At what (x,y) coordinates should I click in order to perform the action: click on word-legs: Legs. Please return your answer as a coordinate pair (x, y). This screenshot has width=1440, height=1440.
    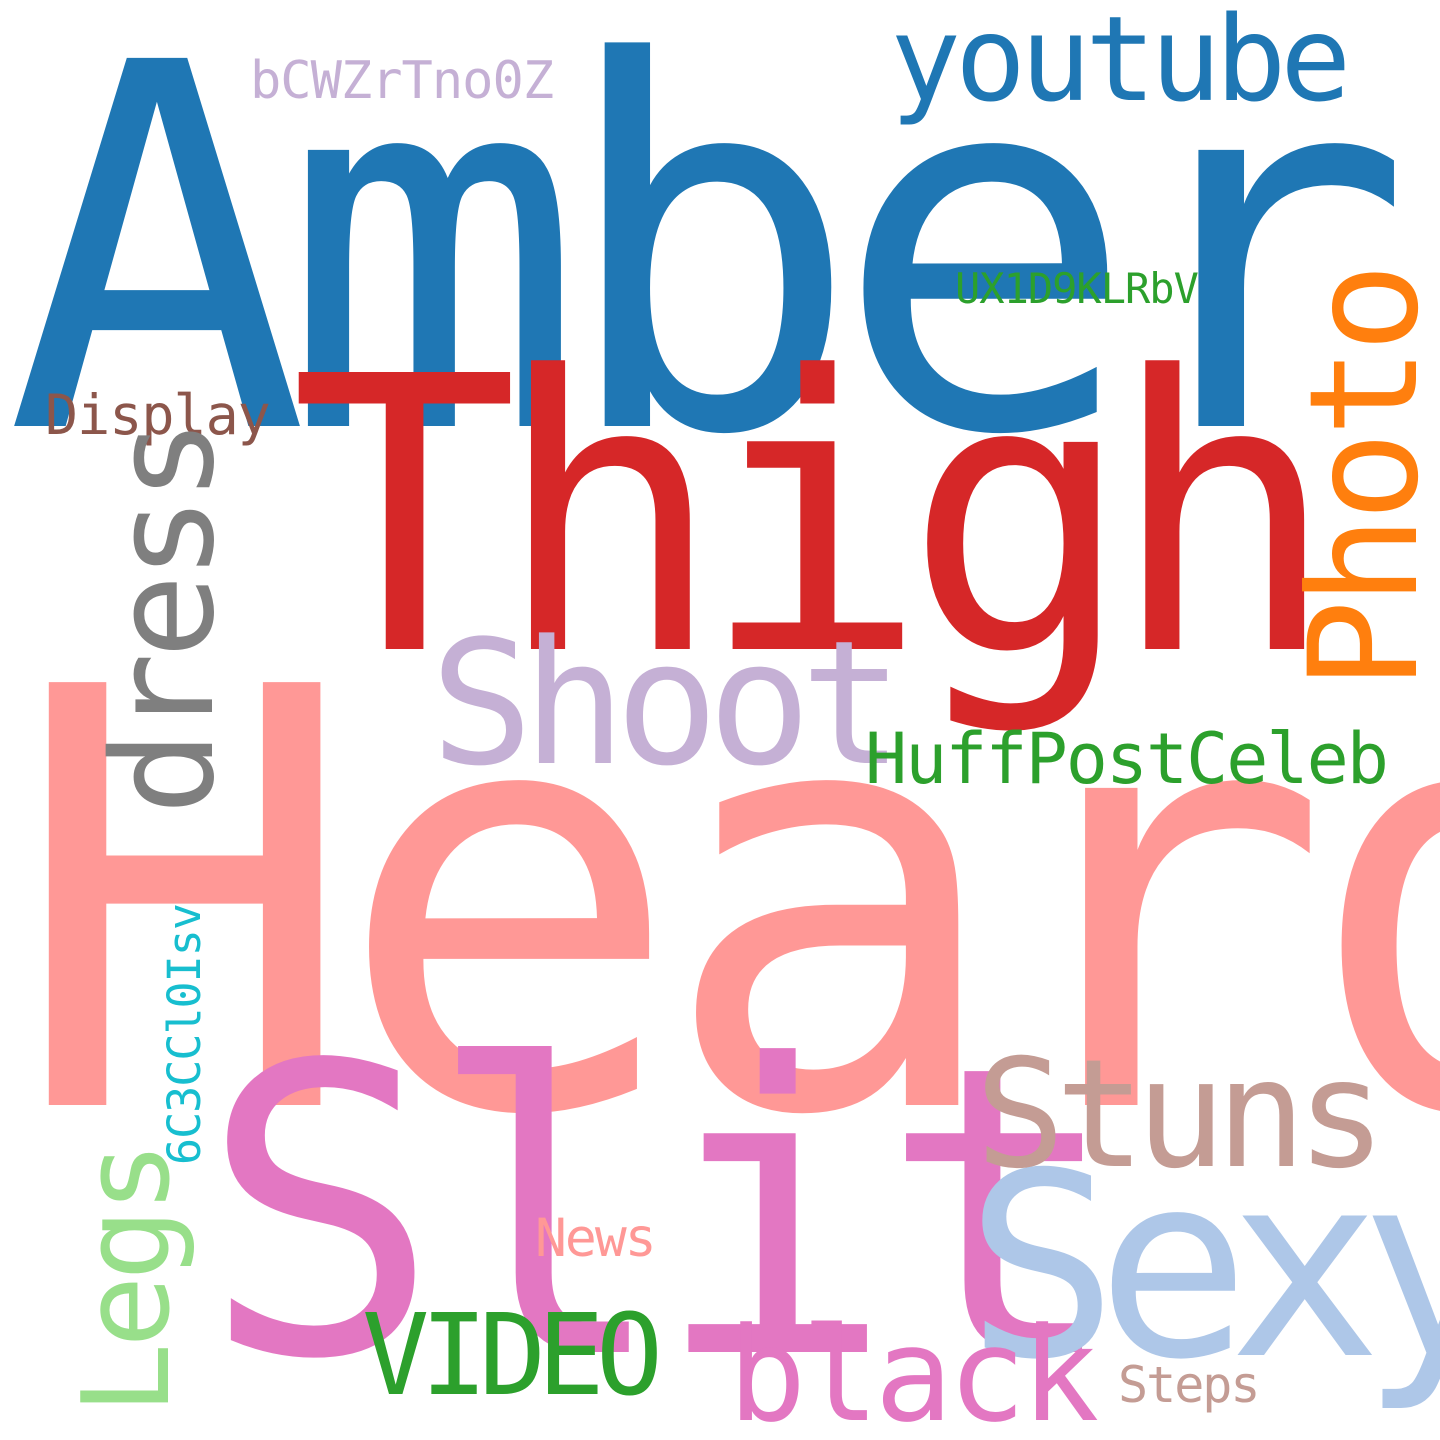
    Looking at the image, I should click on (127, 1280).